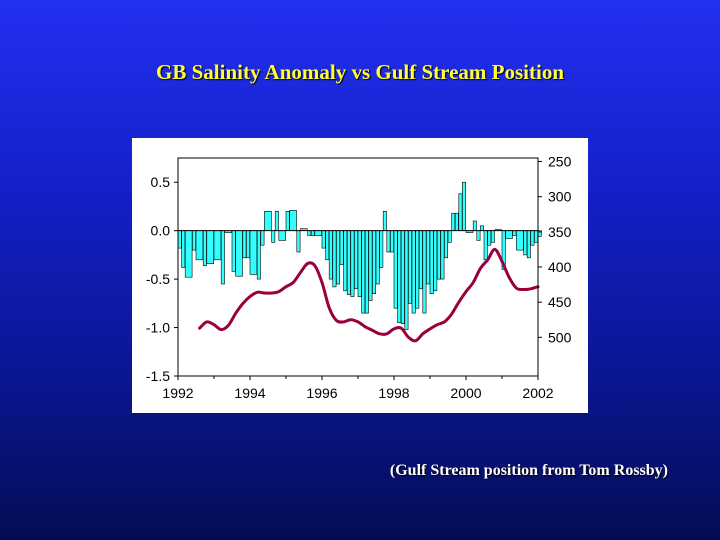  Describe the element at coordinates (321, 393) in the screenshot. I see `x-tick-label: 1996` at that location.